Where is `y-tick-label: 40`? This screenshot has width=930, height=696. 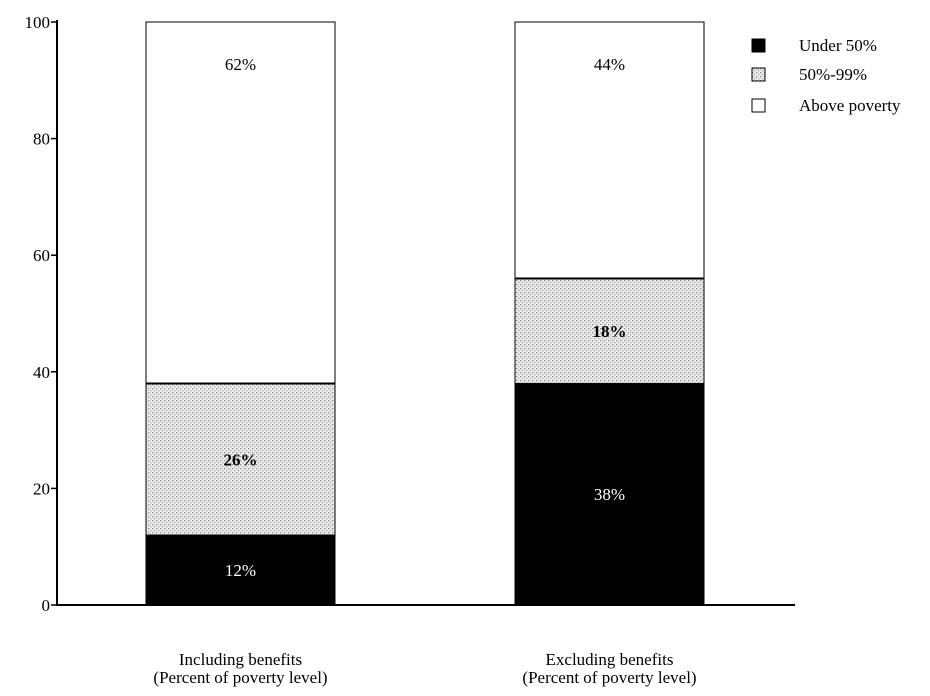
y-tick-label: 40 is located at coordinates (41, 372).